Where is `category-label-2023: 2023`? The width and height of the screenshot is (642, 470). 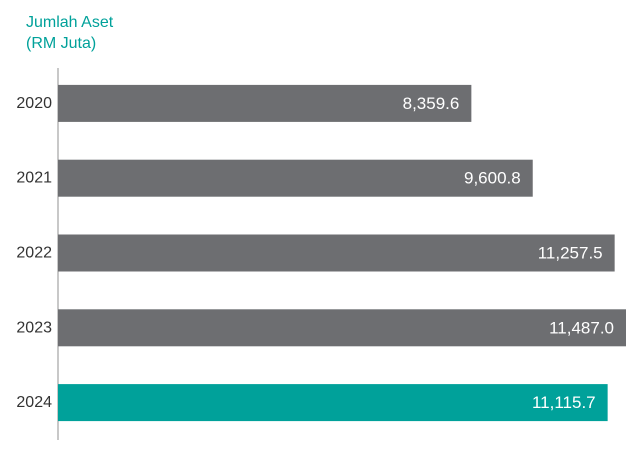 category-label-2023: 2023 is located at coordinates (34, 327).